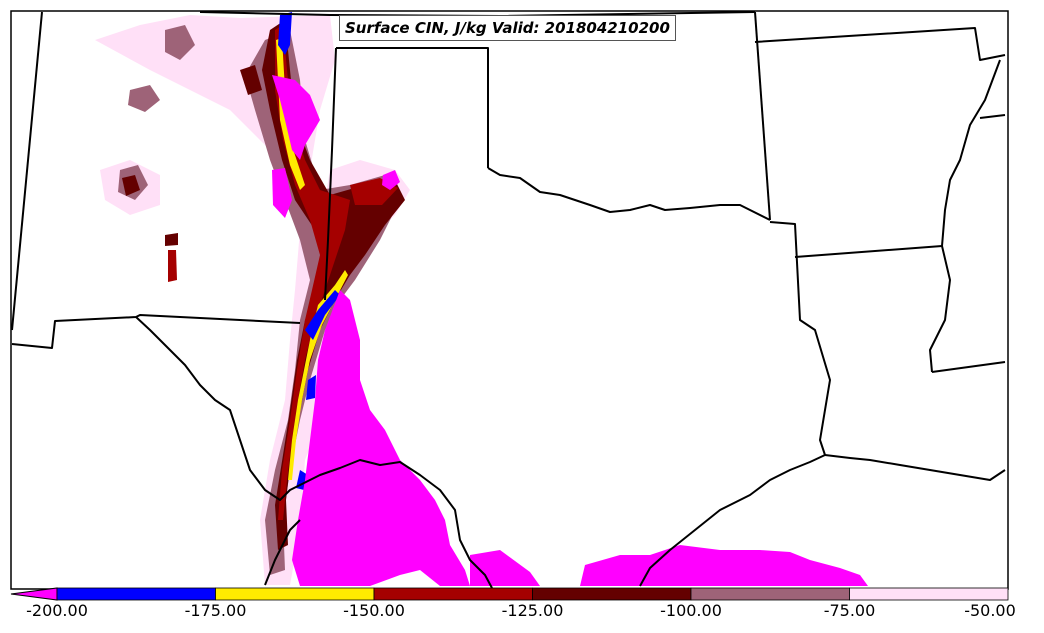 The image size is (1044, 633). What do you see at coordinates (965, 216) in the screenshot?
I see `state-line-ar-ms` at bounding box center [965, 216].